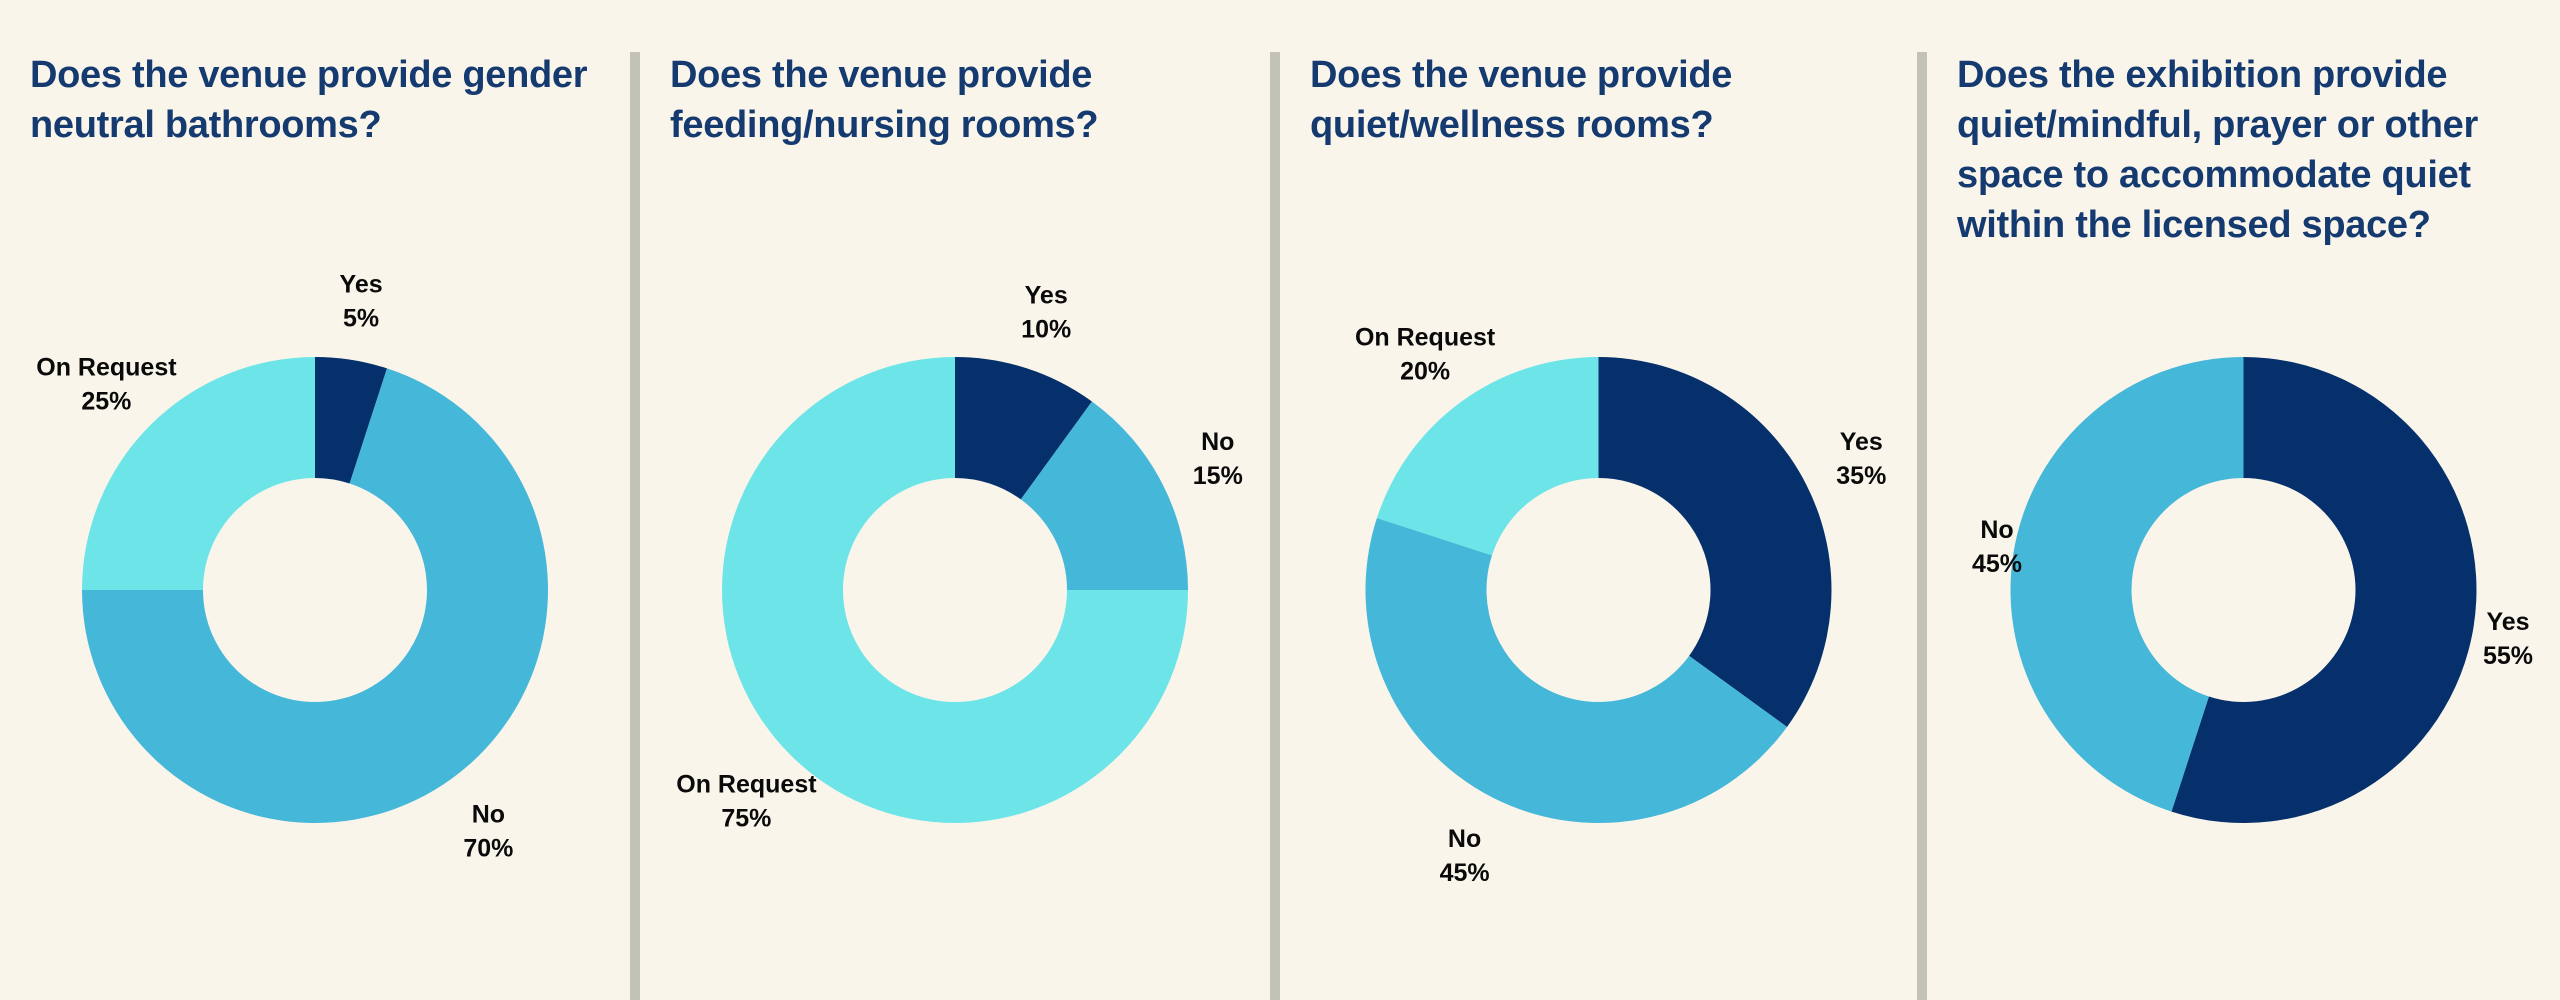 This screenshot has width=2560, height=1000. What do you see at coordinates (488, 832) in the screenshot?
I see `slice-label: No 70%` at bounding box center [488, 832].